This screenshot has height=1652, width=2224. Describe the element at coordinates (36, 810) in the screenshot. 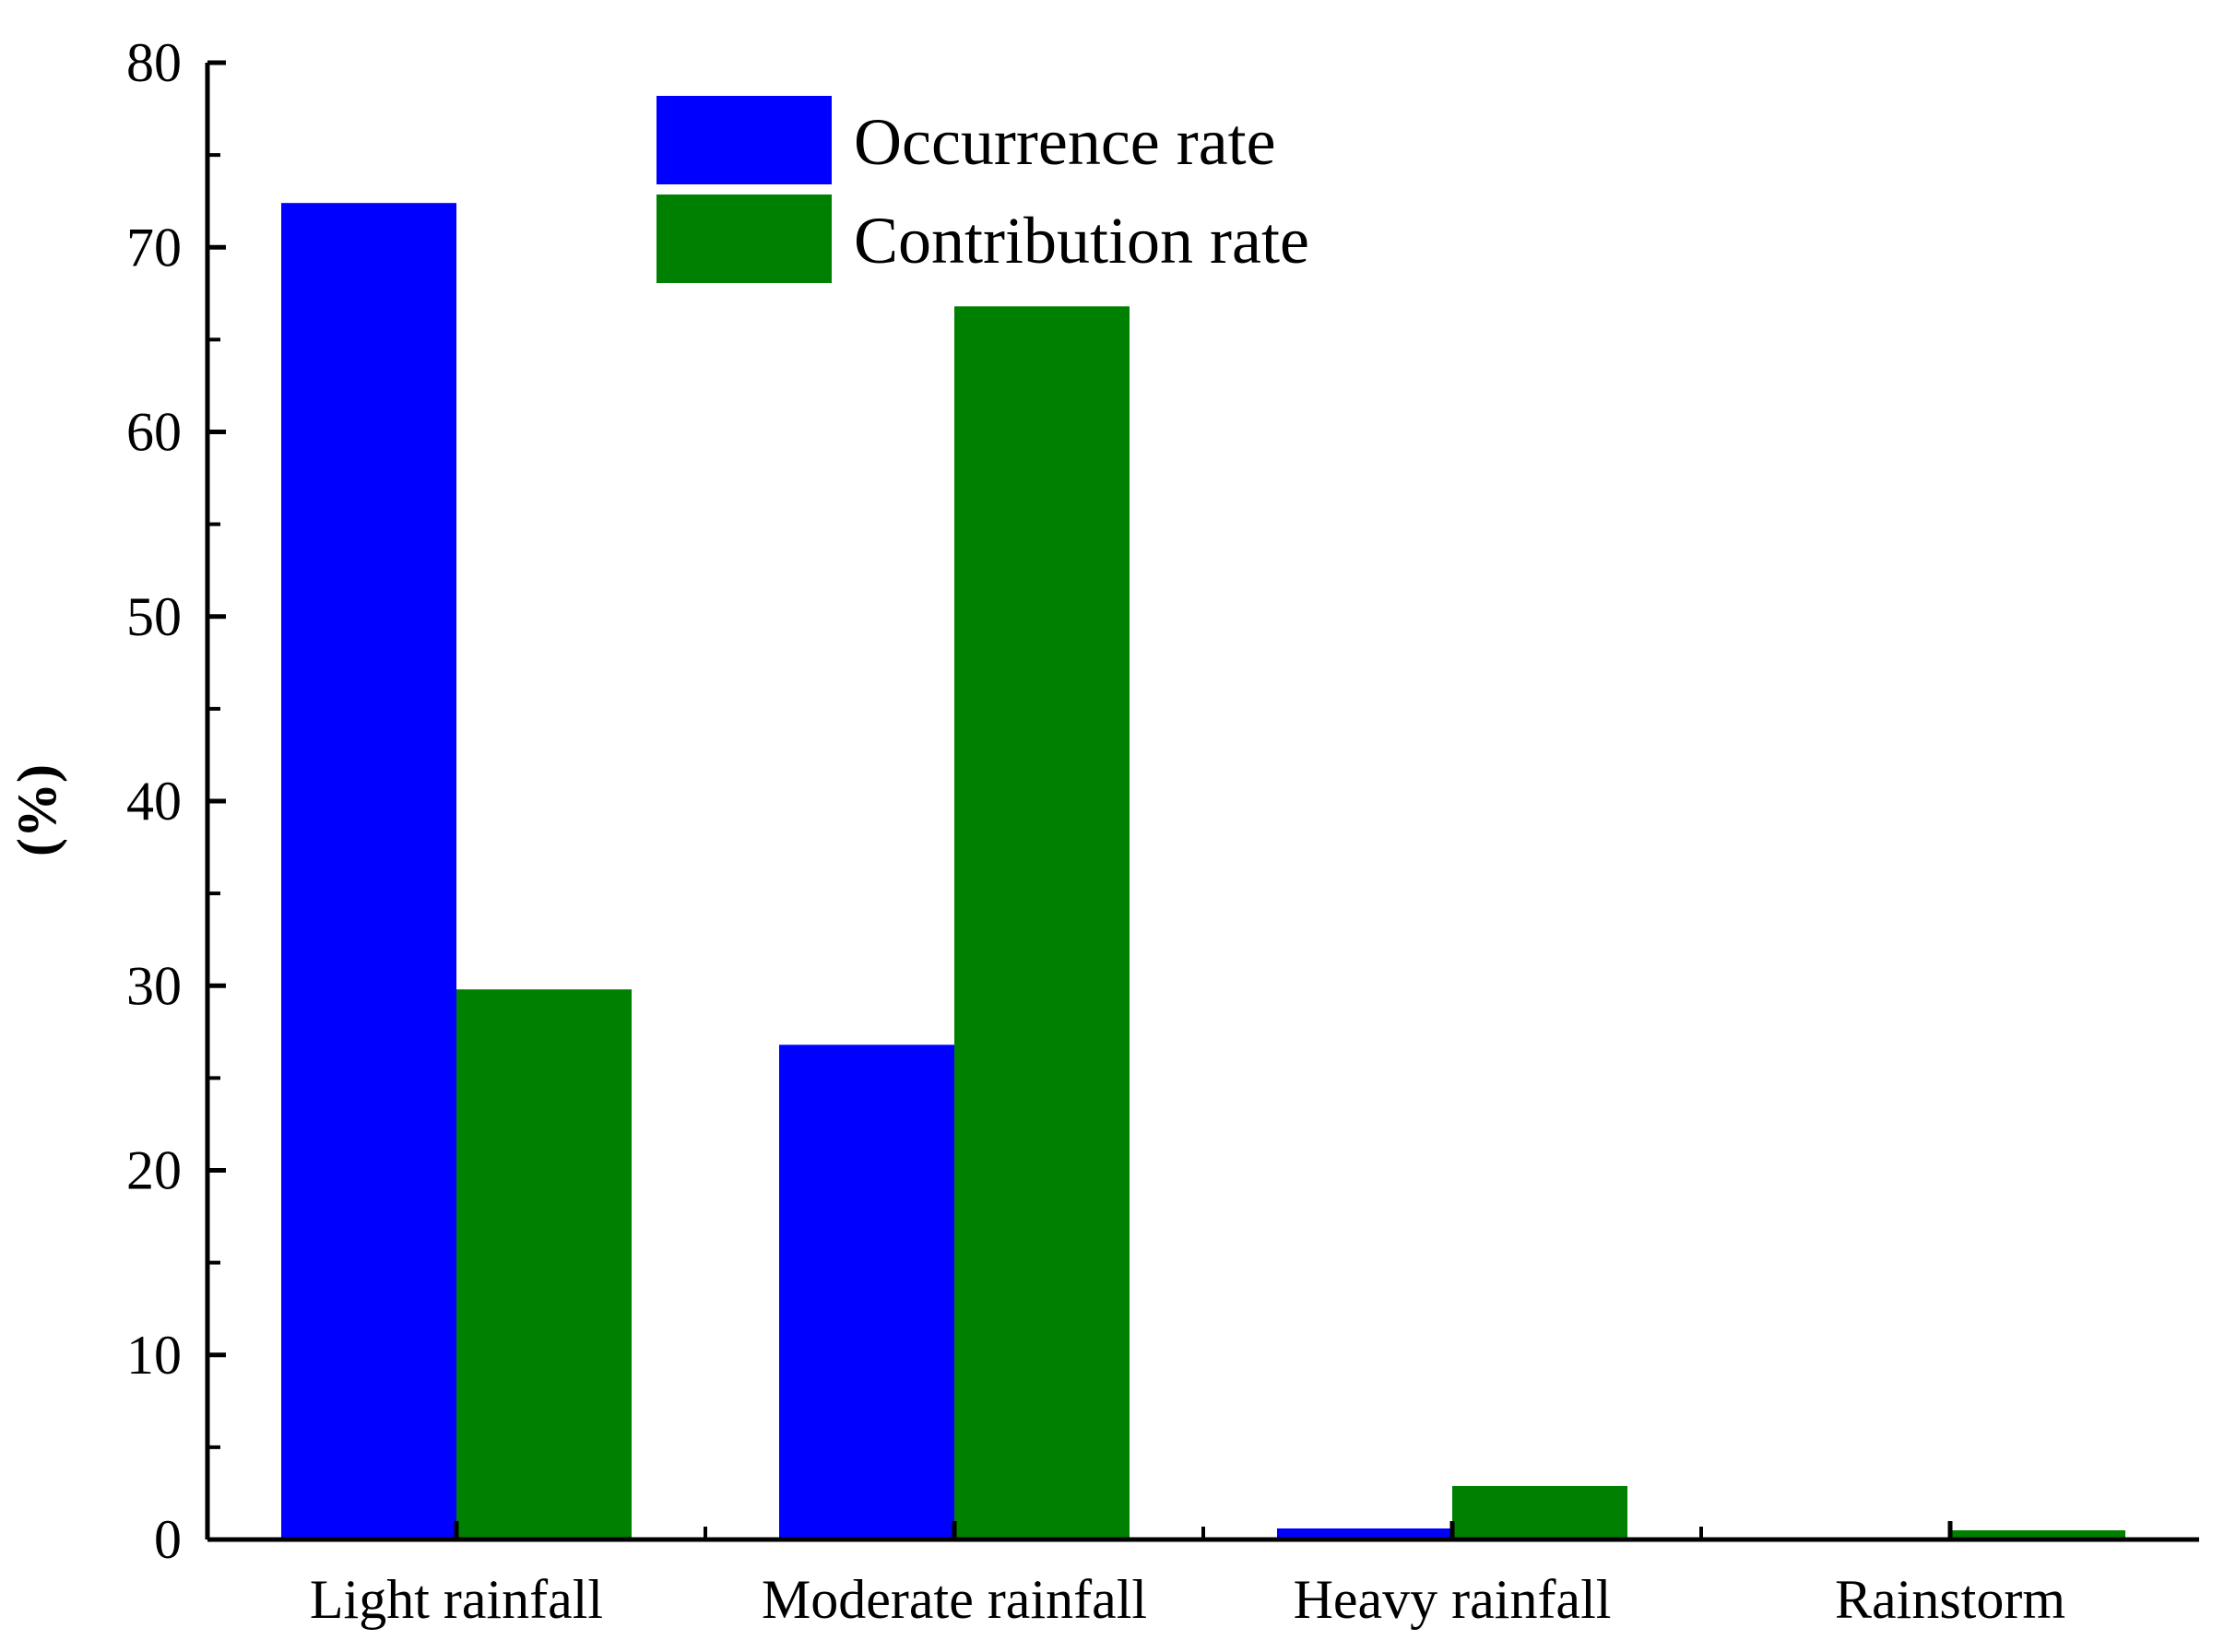

I see `y-axis-title: (%)` at that location.